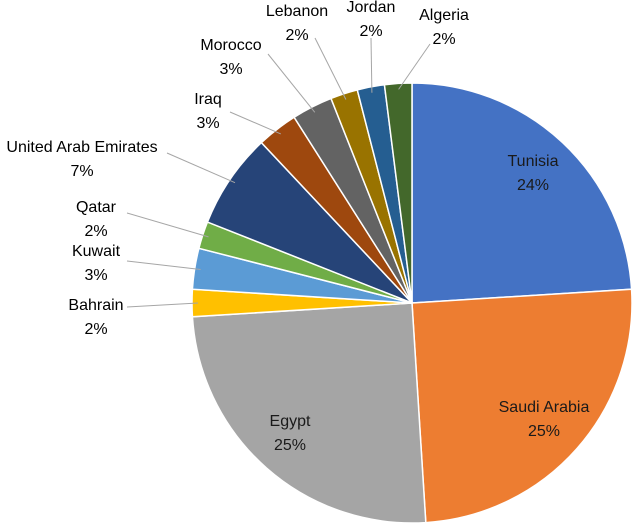  I want to click on slice-label-tunisia: Tunisia 24%, so click(533, 173).